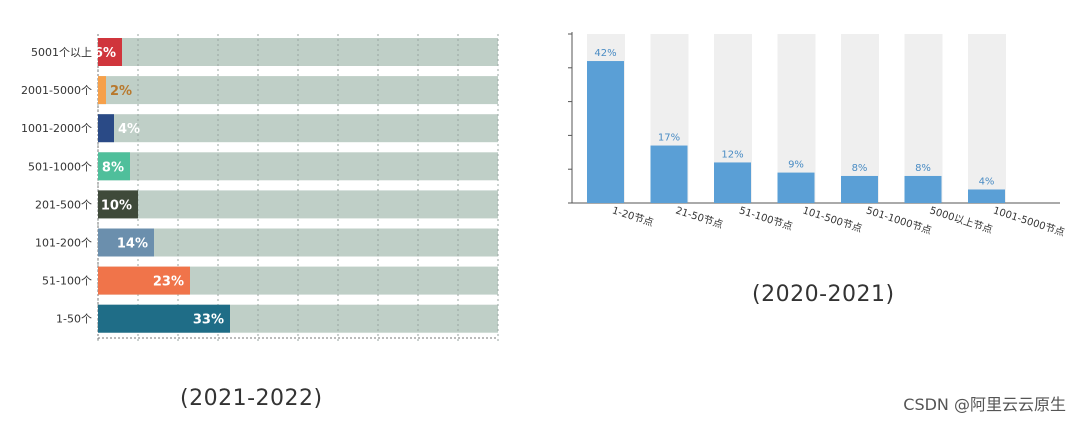  What do you see at coordinates (796, 165) in the screenshot?
I see `data-label: 9%` at bounding box center [796, 165].